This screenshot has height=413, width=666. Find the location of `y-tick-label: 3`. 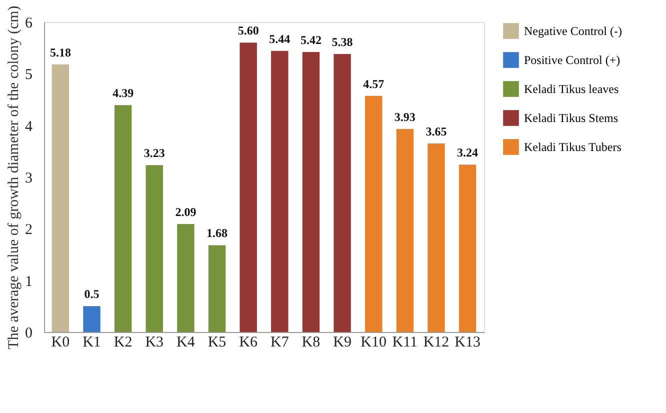

y-tick-label: 3 is located at coordinates (28, 178).